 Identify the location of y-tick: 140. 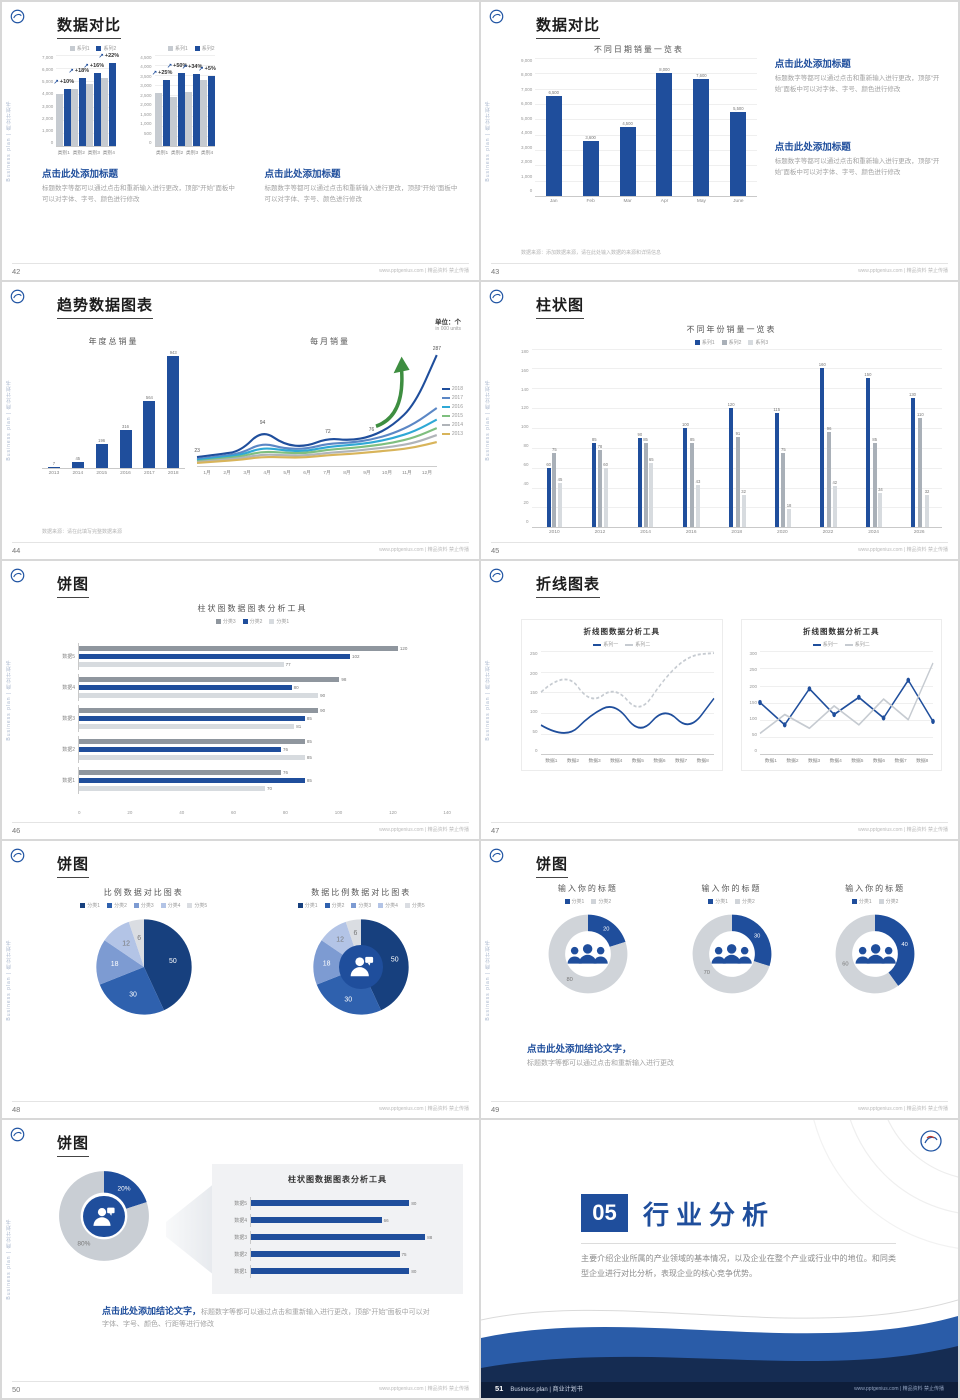
(525, 389).